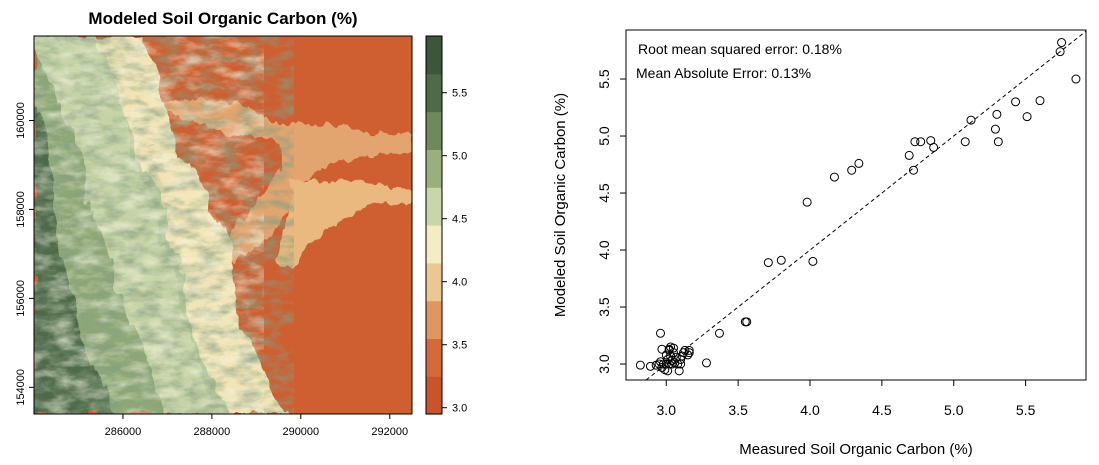 The height and width of the screenshot is (465, 1099). What do you see at coordinates (1026, 410) in the screenshot?
I see `scatter-x-tick-label: 5.5` at bounding box center [1026, 410].